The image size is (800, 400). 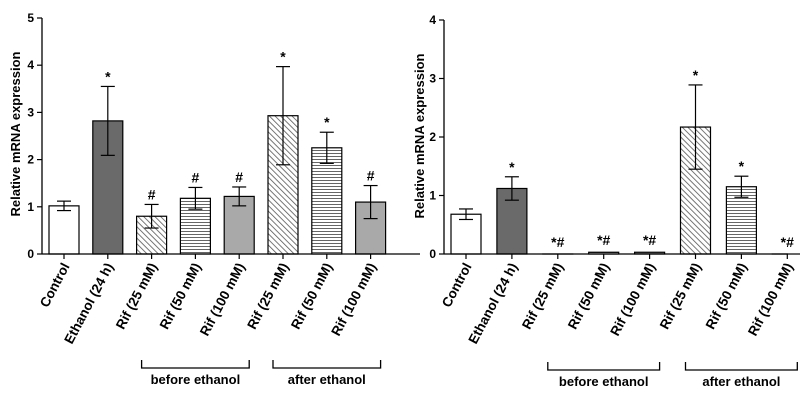 I want to click on y-ticks: 0 1 2 3 4 5, so click(x=34, y=136).